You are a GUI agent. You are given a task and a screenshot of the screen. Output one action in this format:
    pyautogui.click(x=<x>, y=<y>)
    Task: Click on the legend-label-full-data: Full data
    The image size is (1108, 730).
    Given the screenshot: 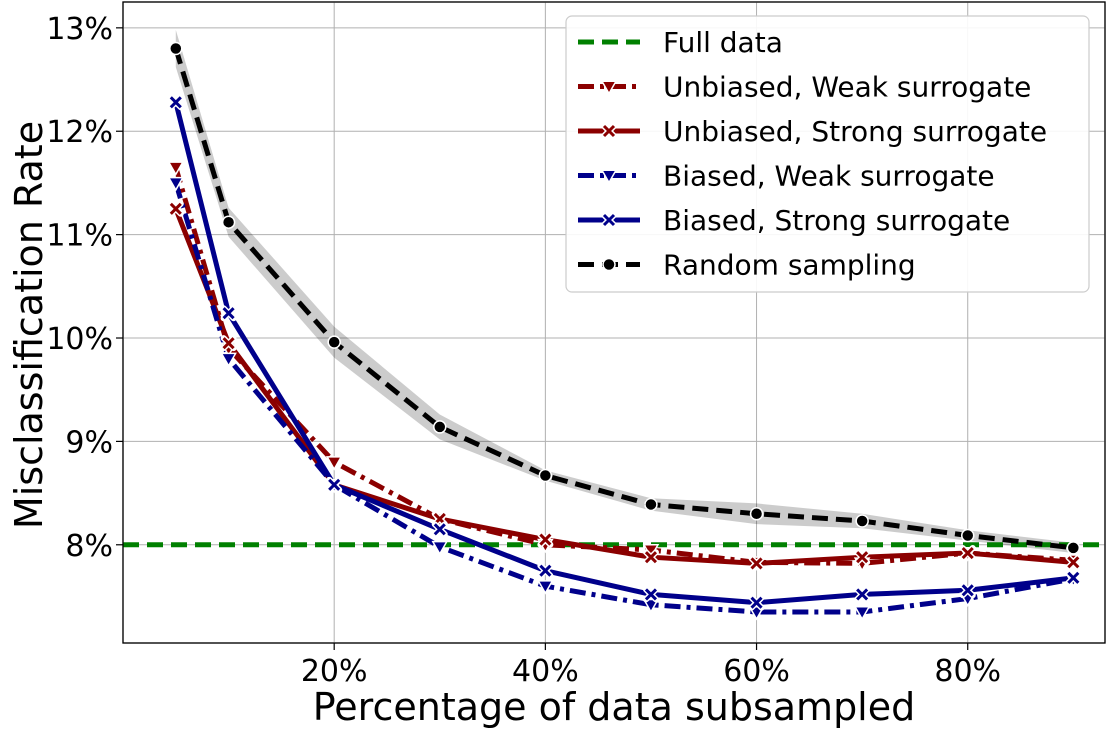 What is the action you would take?
    pyautogui.click(x=723, y=42)
    